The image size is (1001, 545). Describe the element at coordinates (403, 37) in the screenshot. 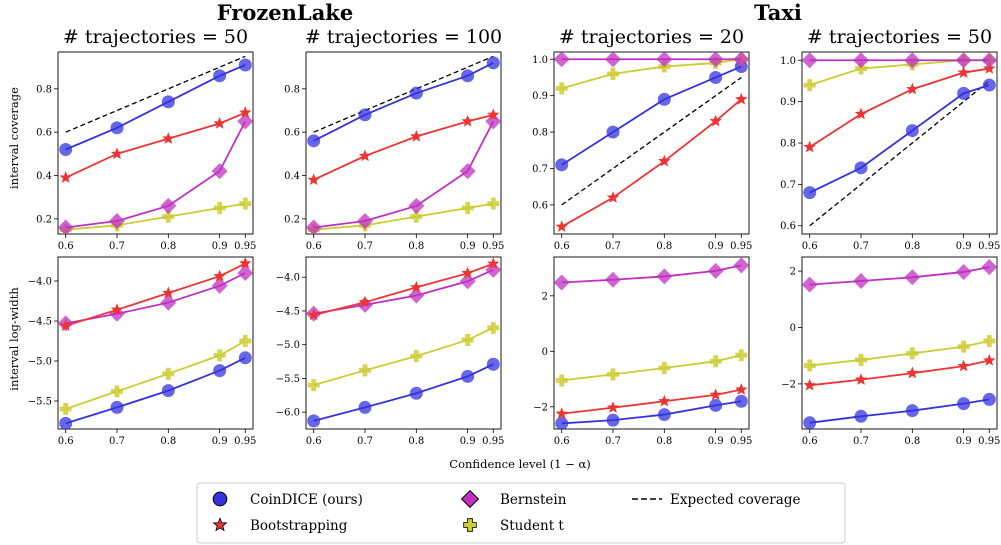

I see `panel-title: # trajectories = 100` at that location.